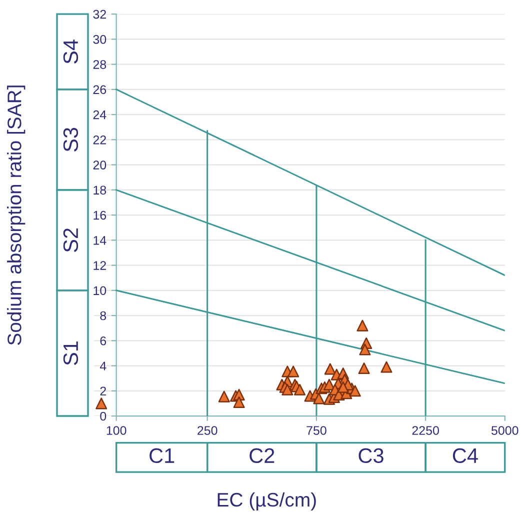 This screenshot has width=532, height=521. I want to click on x-tick-label: 2250, so click(425, 430).